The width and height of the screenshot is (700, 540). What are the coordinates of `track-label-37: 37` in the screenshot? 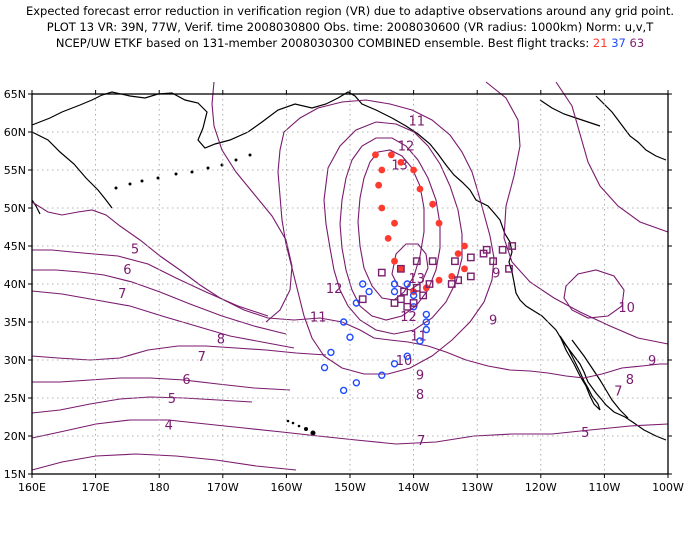 It's located at (618, 43).